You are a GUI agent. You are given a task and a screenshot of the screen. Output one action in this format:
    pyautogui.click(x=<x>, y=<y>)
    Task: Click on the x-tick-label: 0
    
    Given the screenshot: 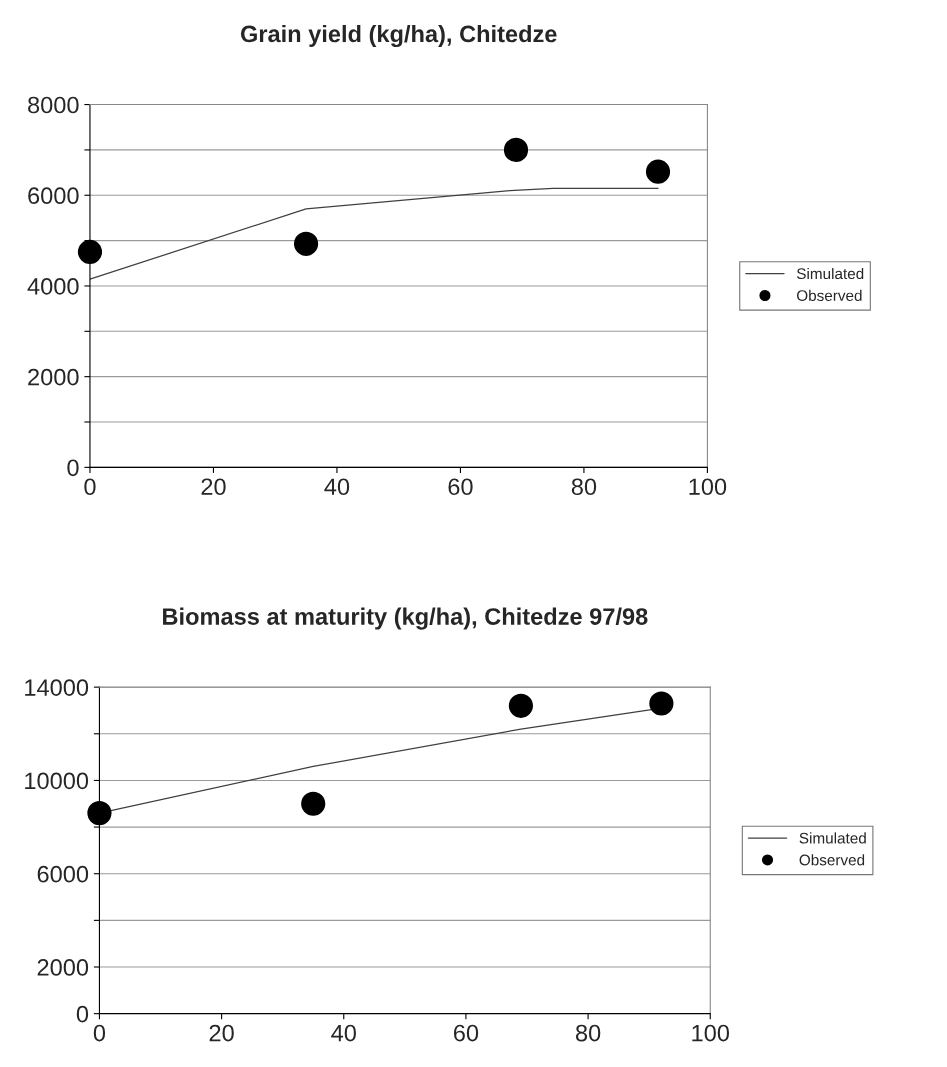 What is the action you would take?
    pyautogui.click(x=99, y=1033)
    